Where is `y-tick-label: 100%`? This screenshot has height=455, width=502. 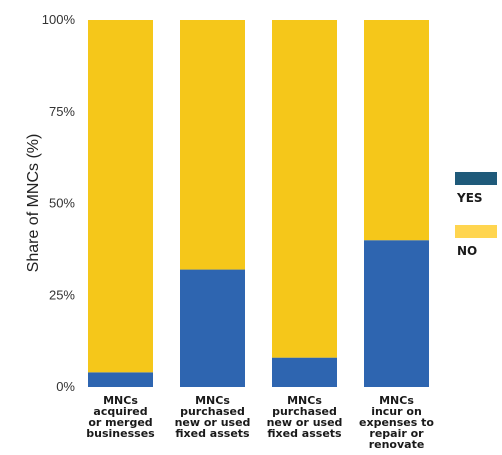 y-tick-label: 100% is located at coordinates (59, 19).